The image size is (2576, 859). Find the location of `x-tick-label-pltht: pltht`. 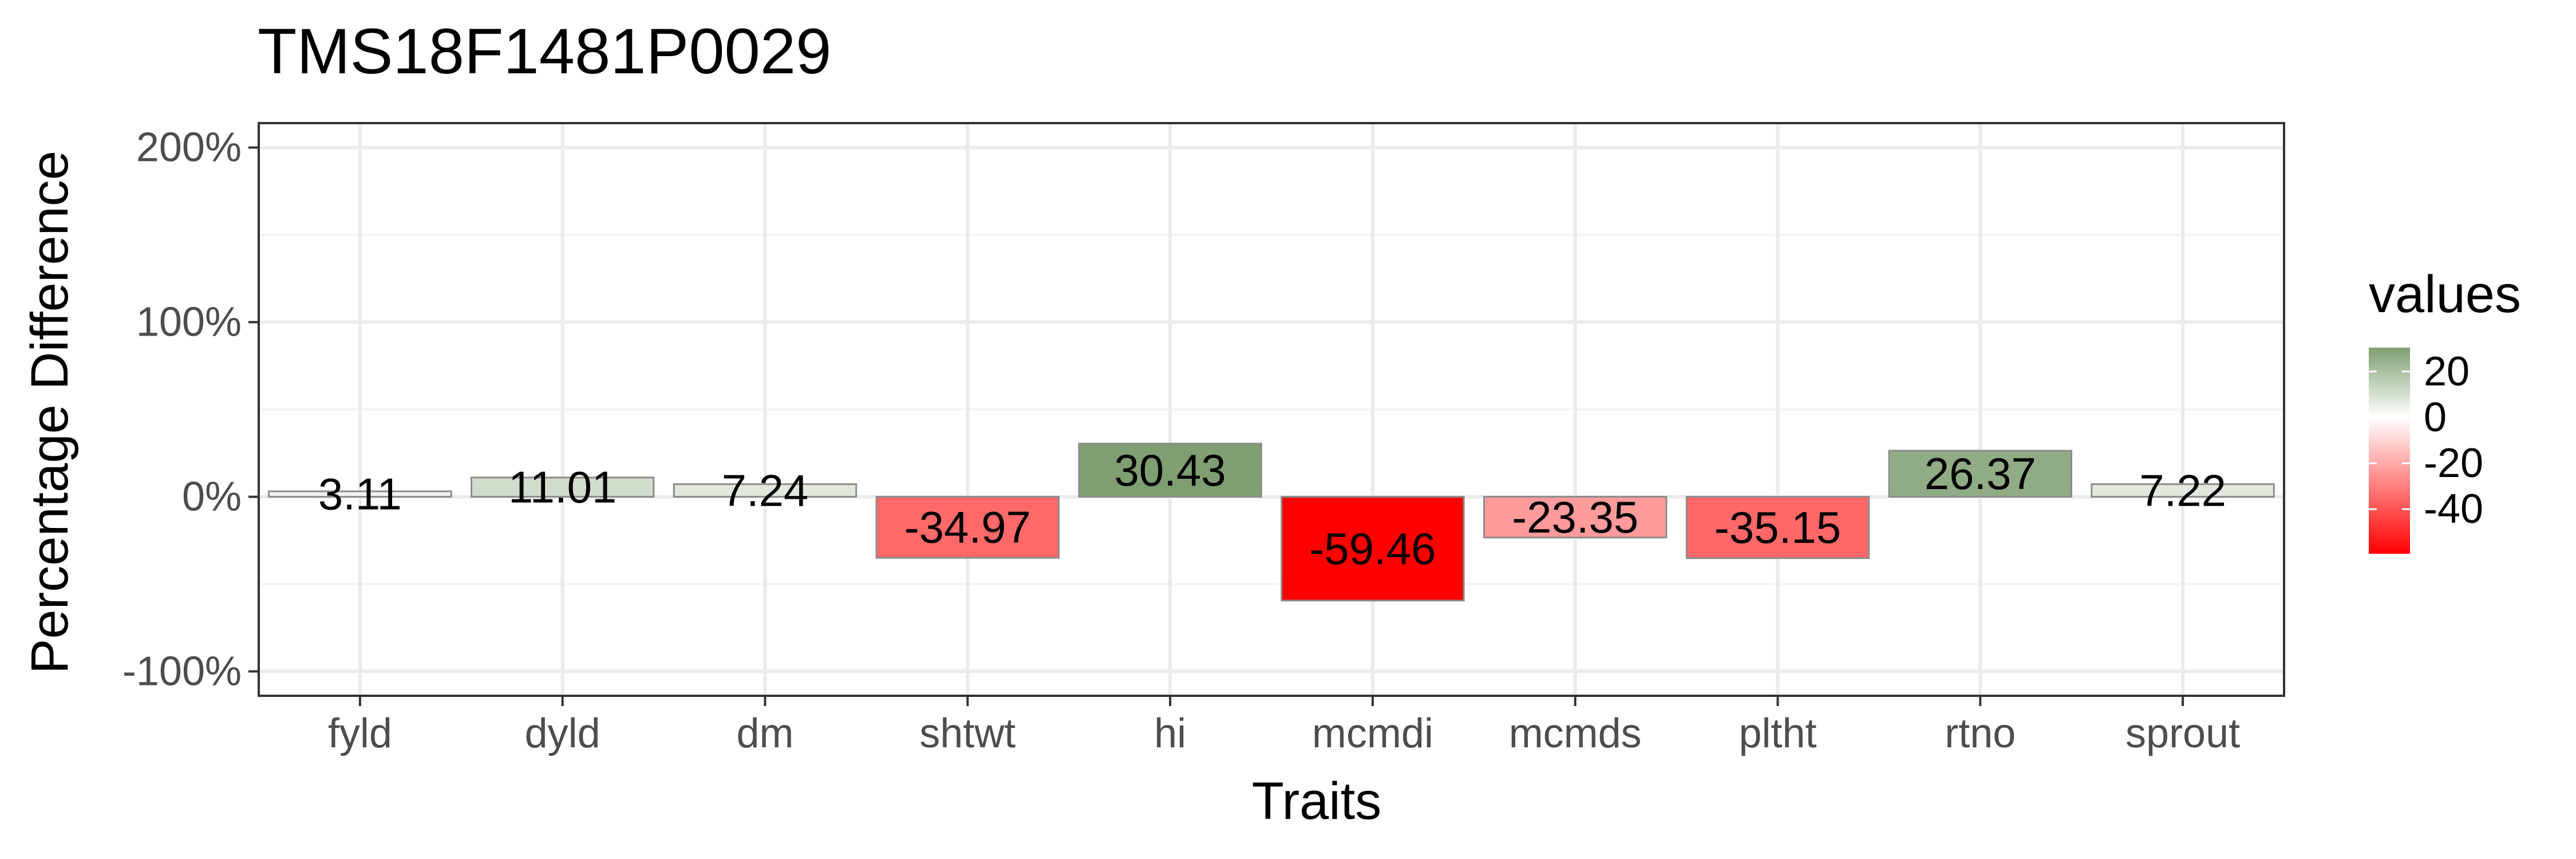

x-tick-label-pltht: pltht is located at coordinates (1777, 733).